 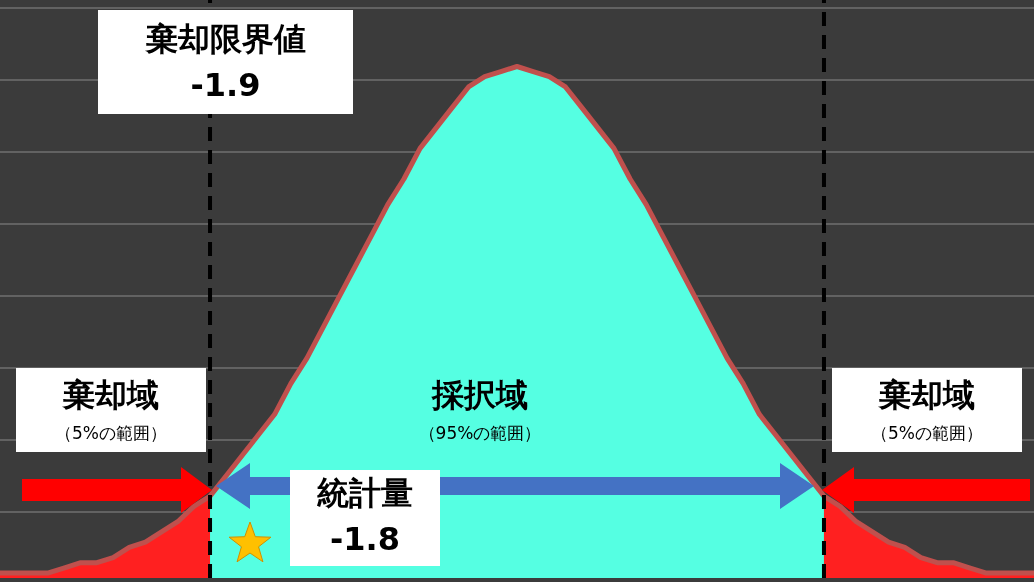 I want to click on annotation: （95%の範囲）, so click(x=480, y=433).